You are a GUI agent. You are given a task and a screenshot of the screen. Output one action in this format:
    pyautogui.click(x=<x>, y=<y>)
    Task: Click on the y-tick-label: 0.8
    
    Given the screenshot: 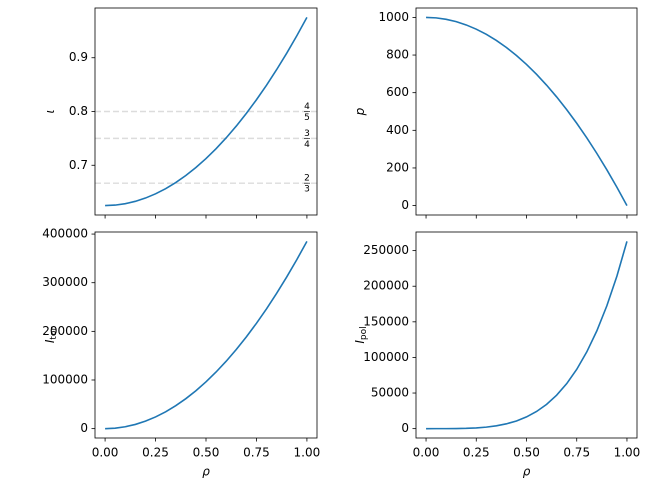 What is the action you would take?
    pyautogui.click(x=78, y=111)
    